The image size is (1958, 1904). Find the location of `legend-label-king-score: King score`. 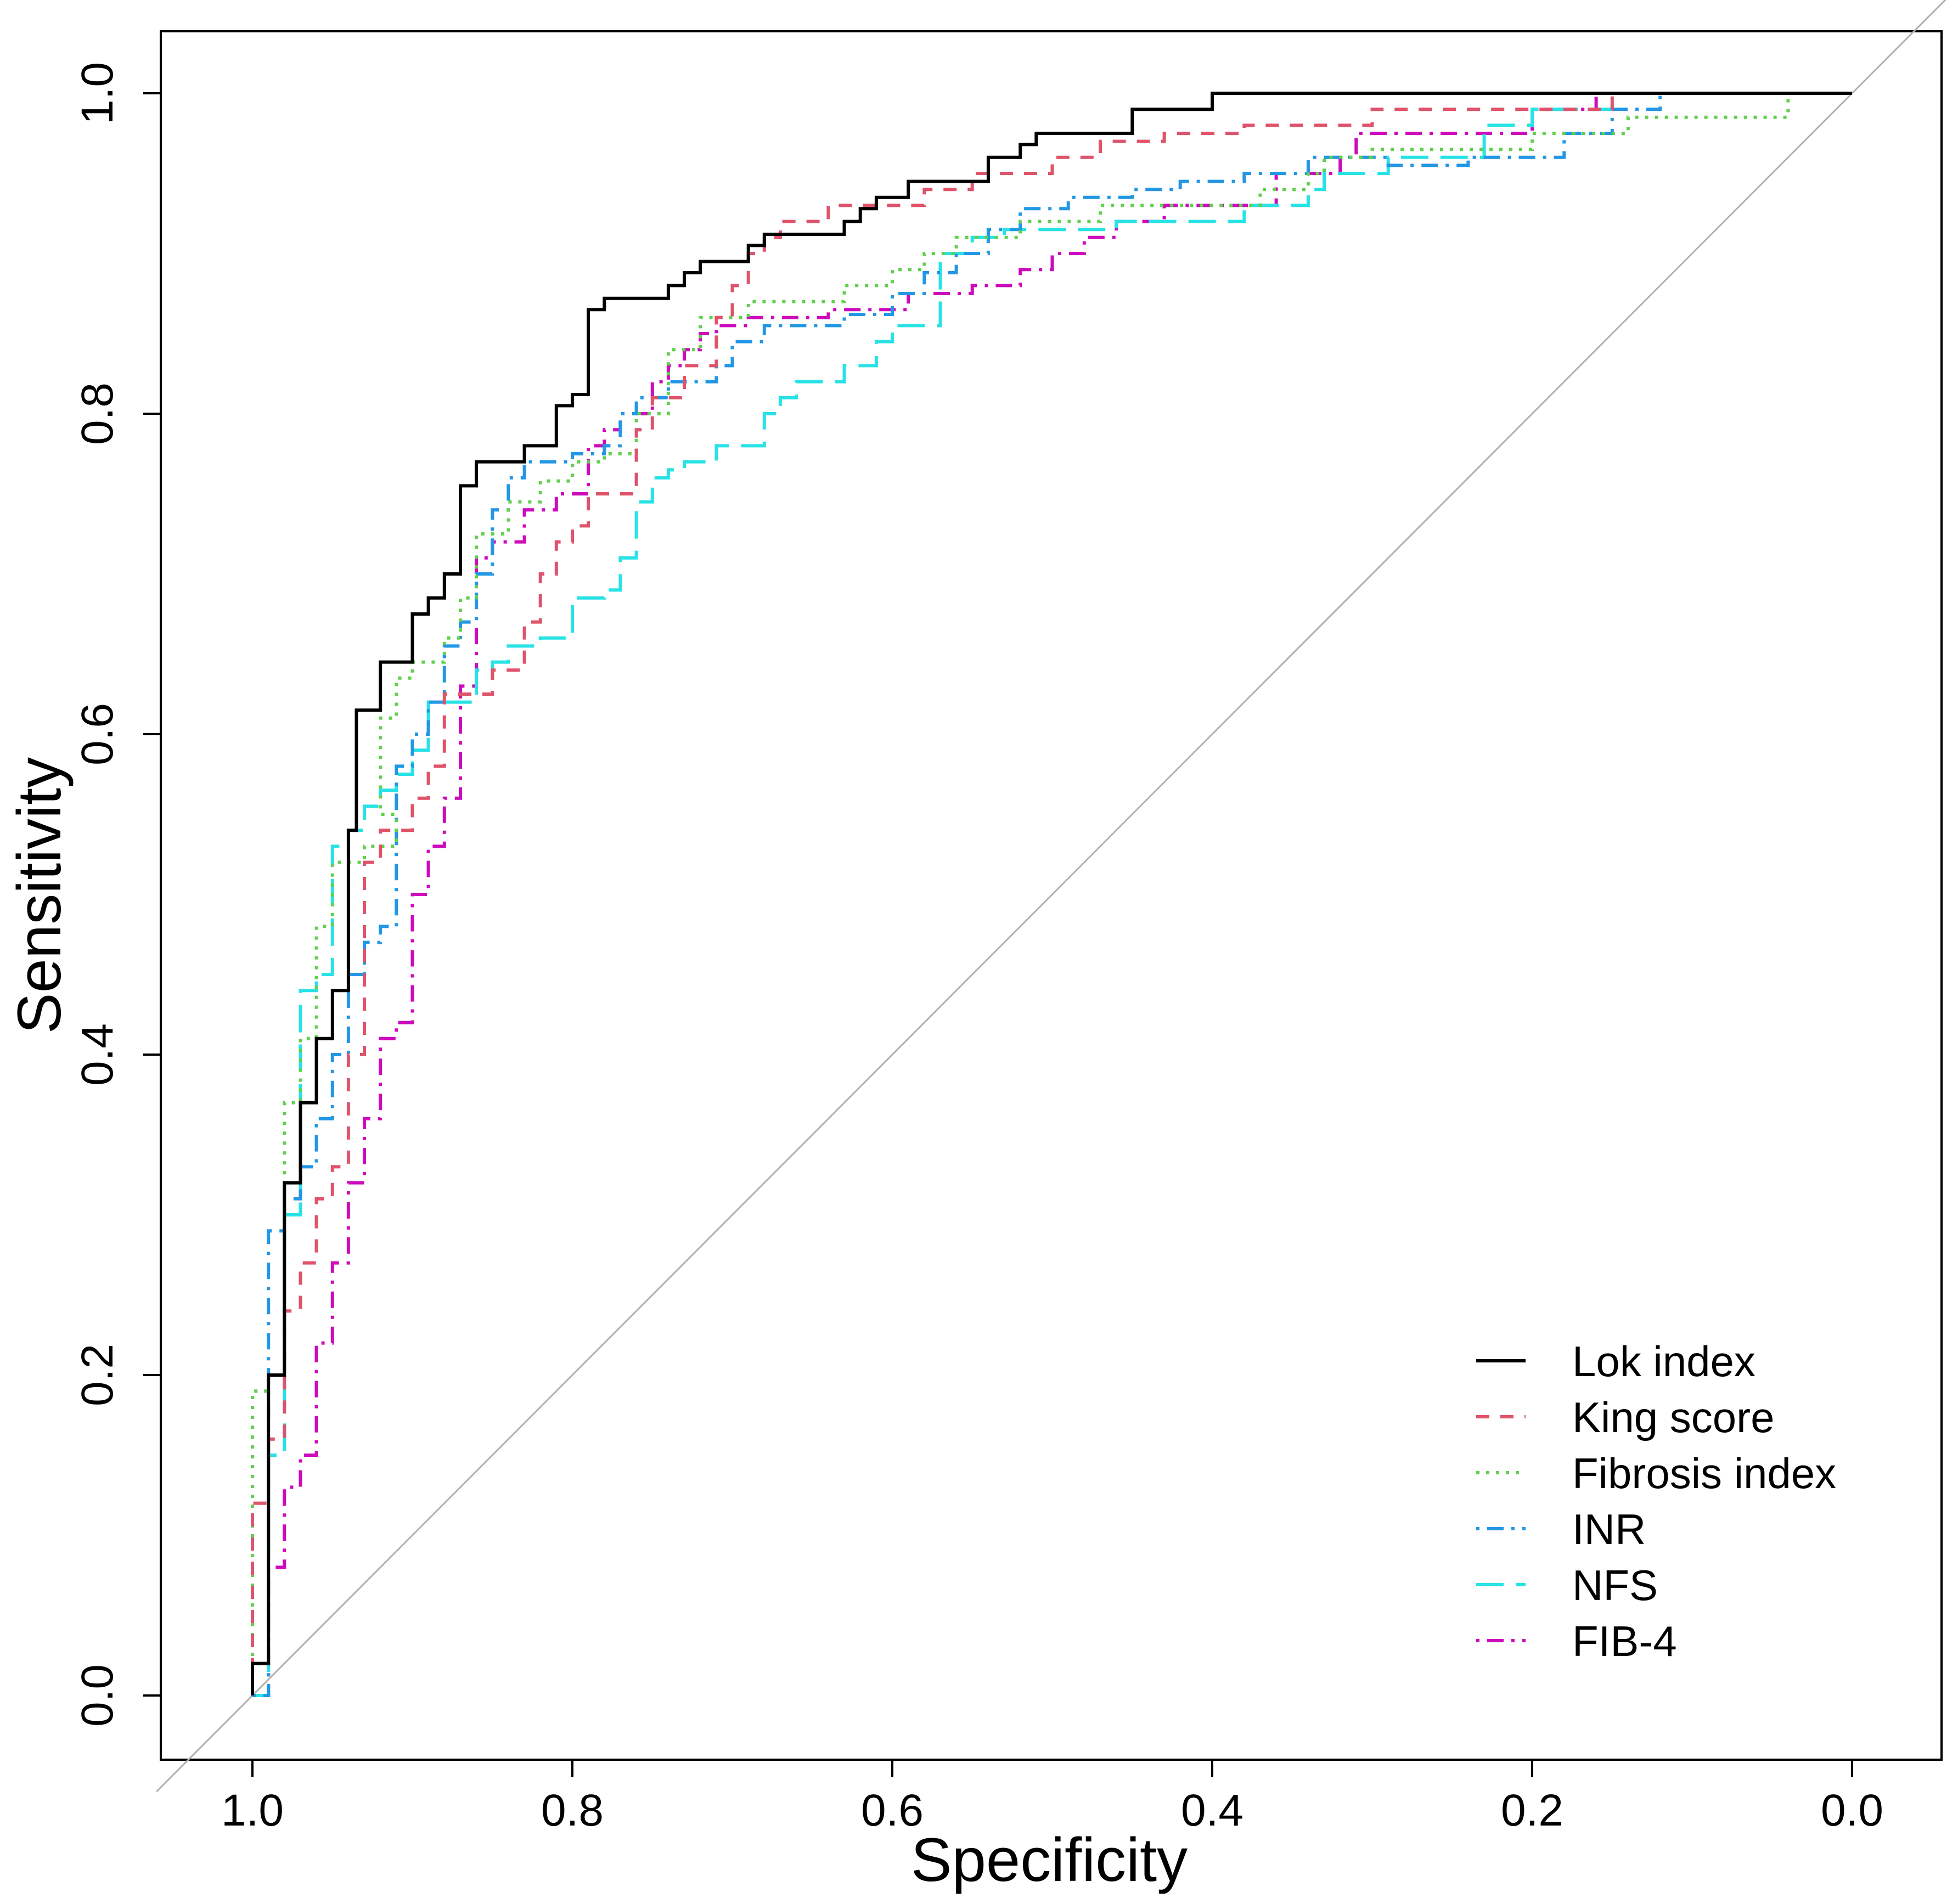

legend-label-king-score: King score is located at coordinates (1674, 1417).